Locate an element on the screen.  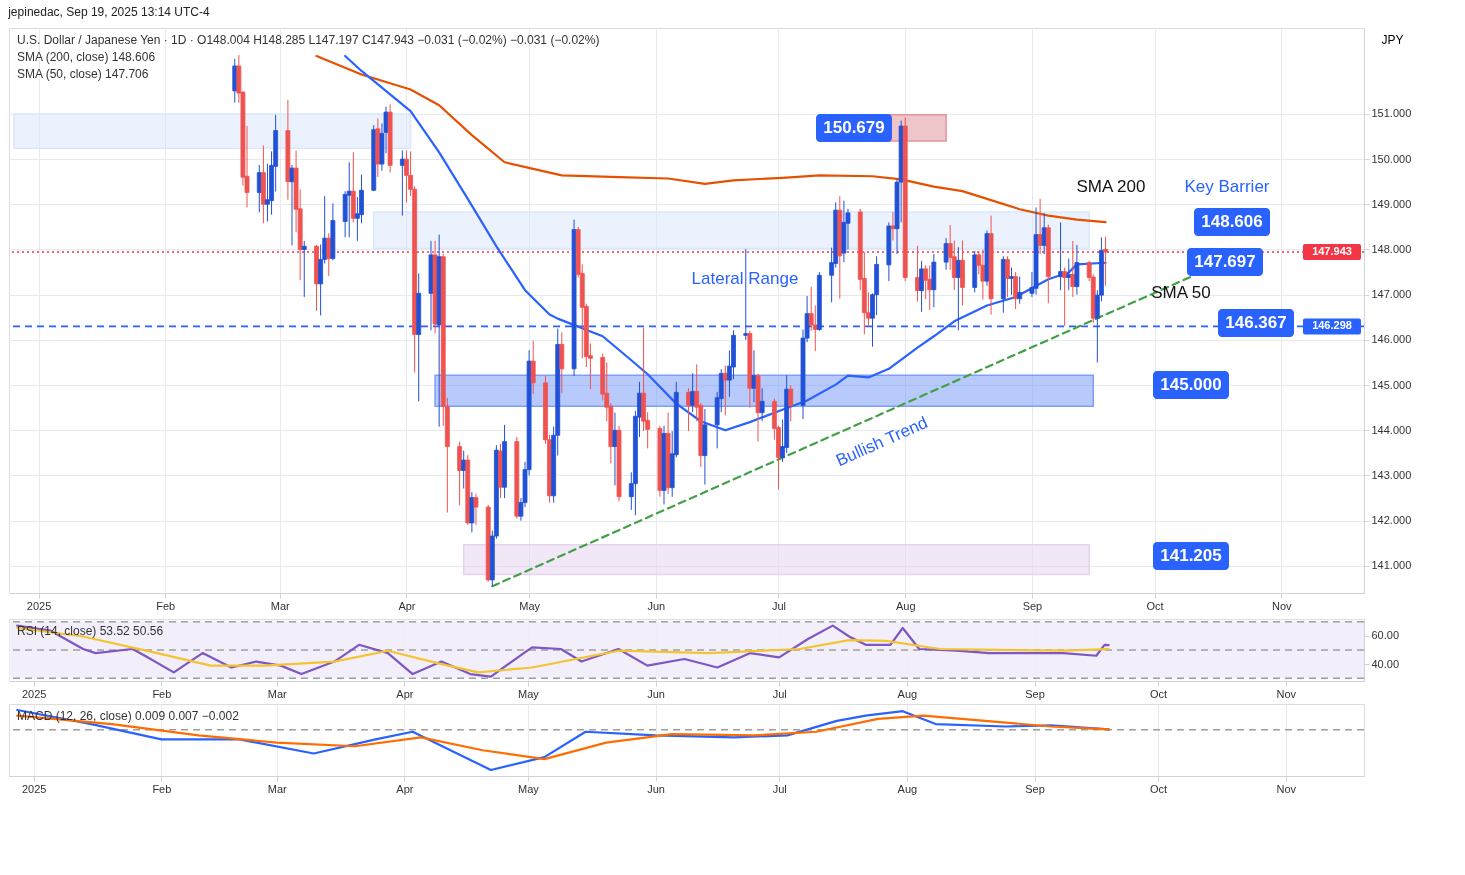
ref-line-label: 147.943 is located at coordinates (1332, 251).